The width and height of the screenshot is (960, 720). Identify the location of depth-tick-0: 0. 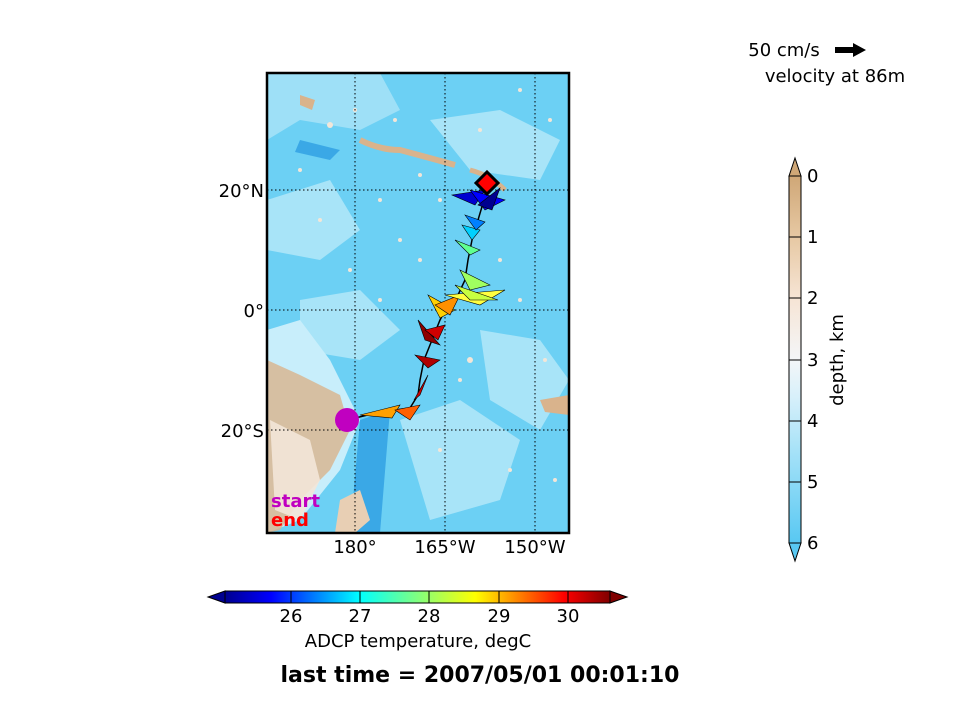
(812, 176).